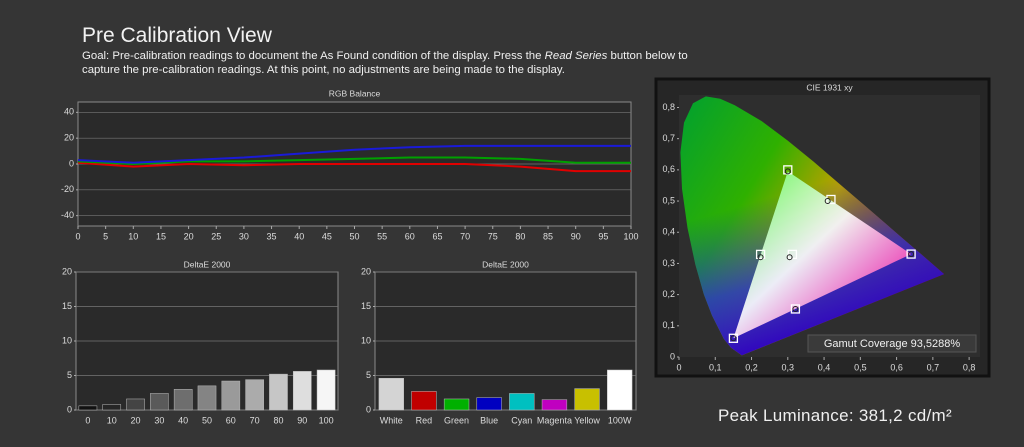  I want to click on chart-title: CIE 1931 xy, so click(829, 87).